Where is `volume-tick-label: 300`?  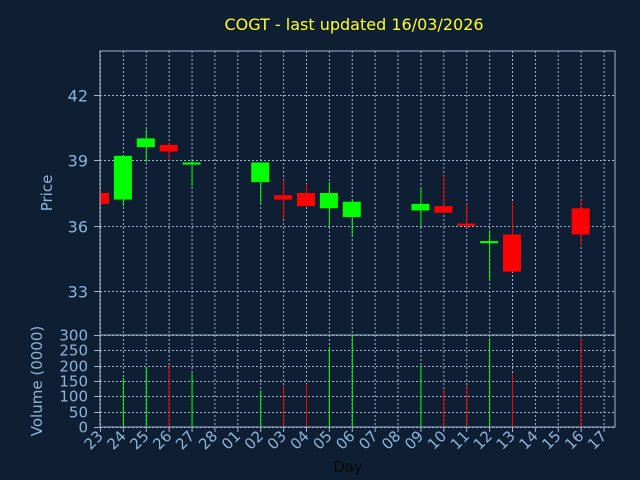 volume-tick-label: 300 is located at coordinates (73, 336).